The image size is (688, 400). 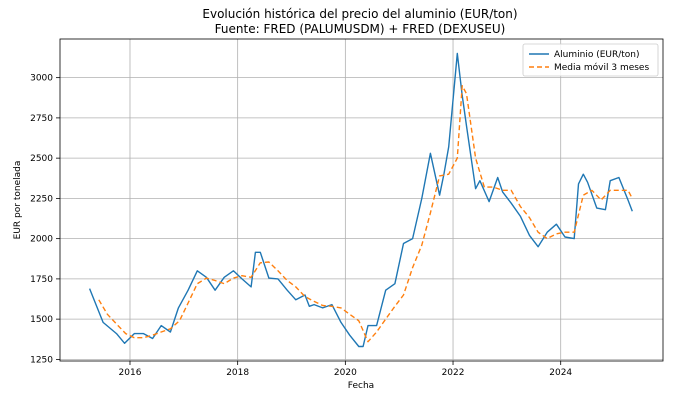 I want to click on y-tick-label: 1750, so click(x=41, y=280).